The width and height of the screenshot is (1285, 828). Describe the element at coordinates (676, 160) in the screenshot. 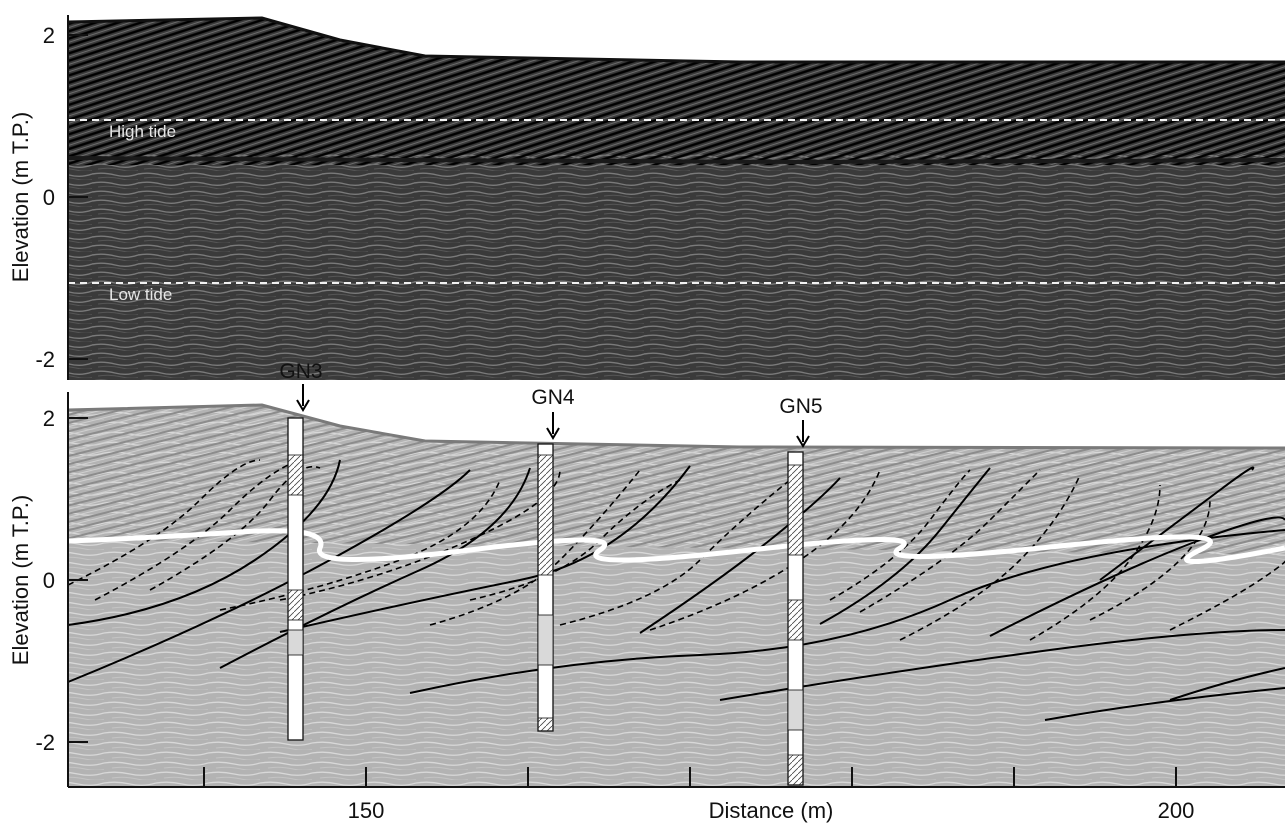

I see `top-surface-base` at that location.